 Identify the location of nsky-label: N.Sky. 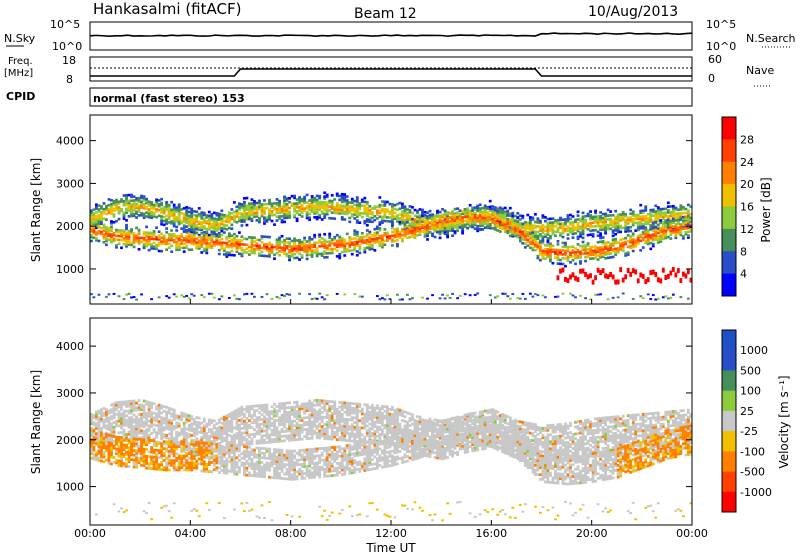
(20, 38).